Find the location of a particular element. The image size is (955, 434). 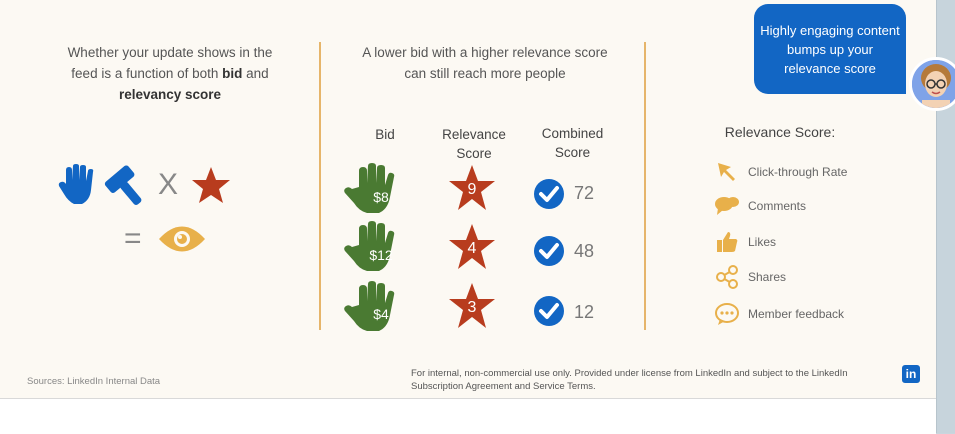

below-slide-area is located at coordinates (468, 416).